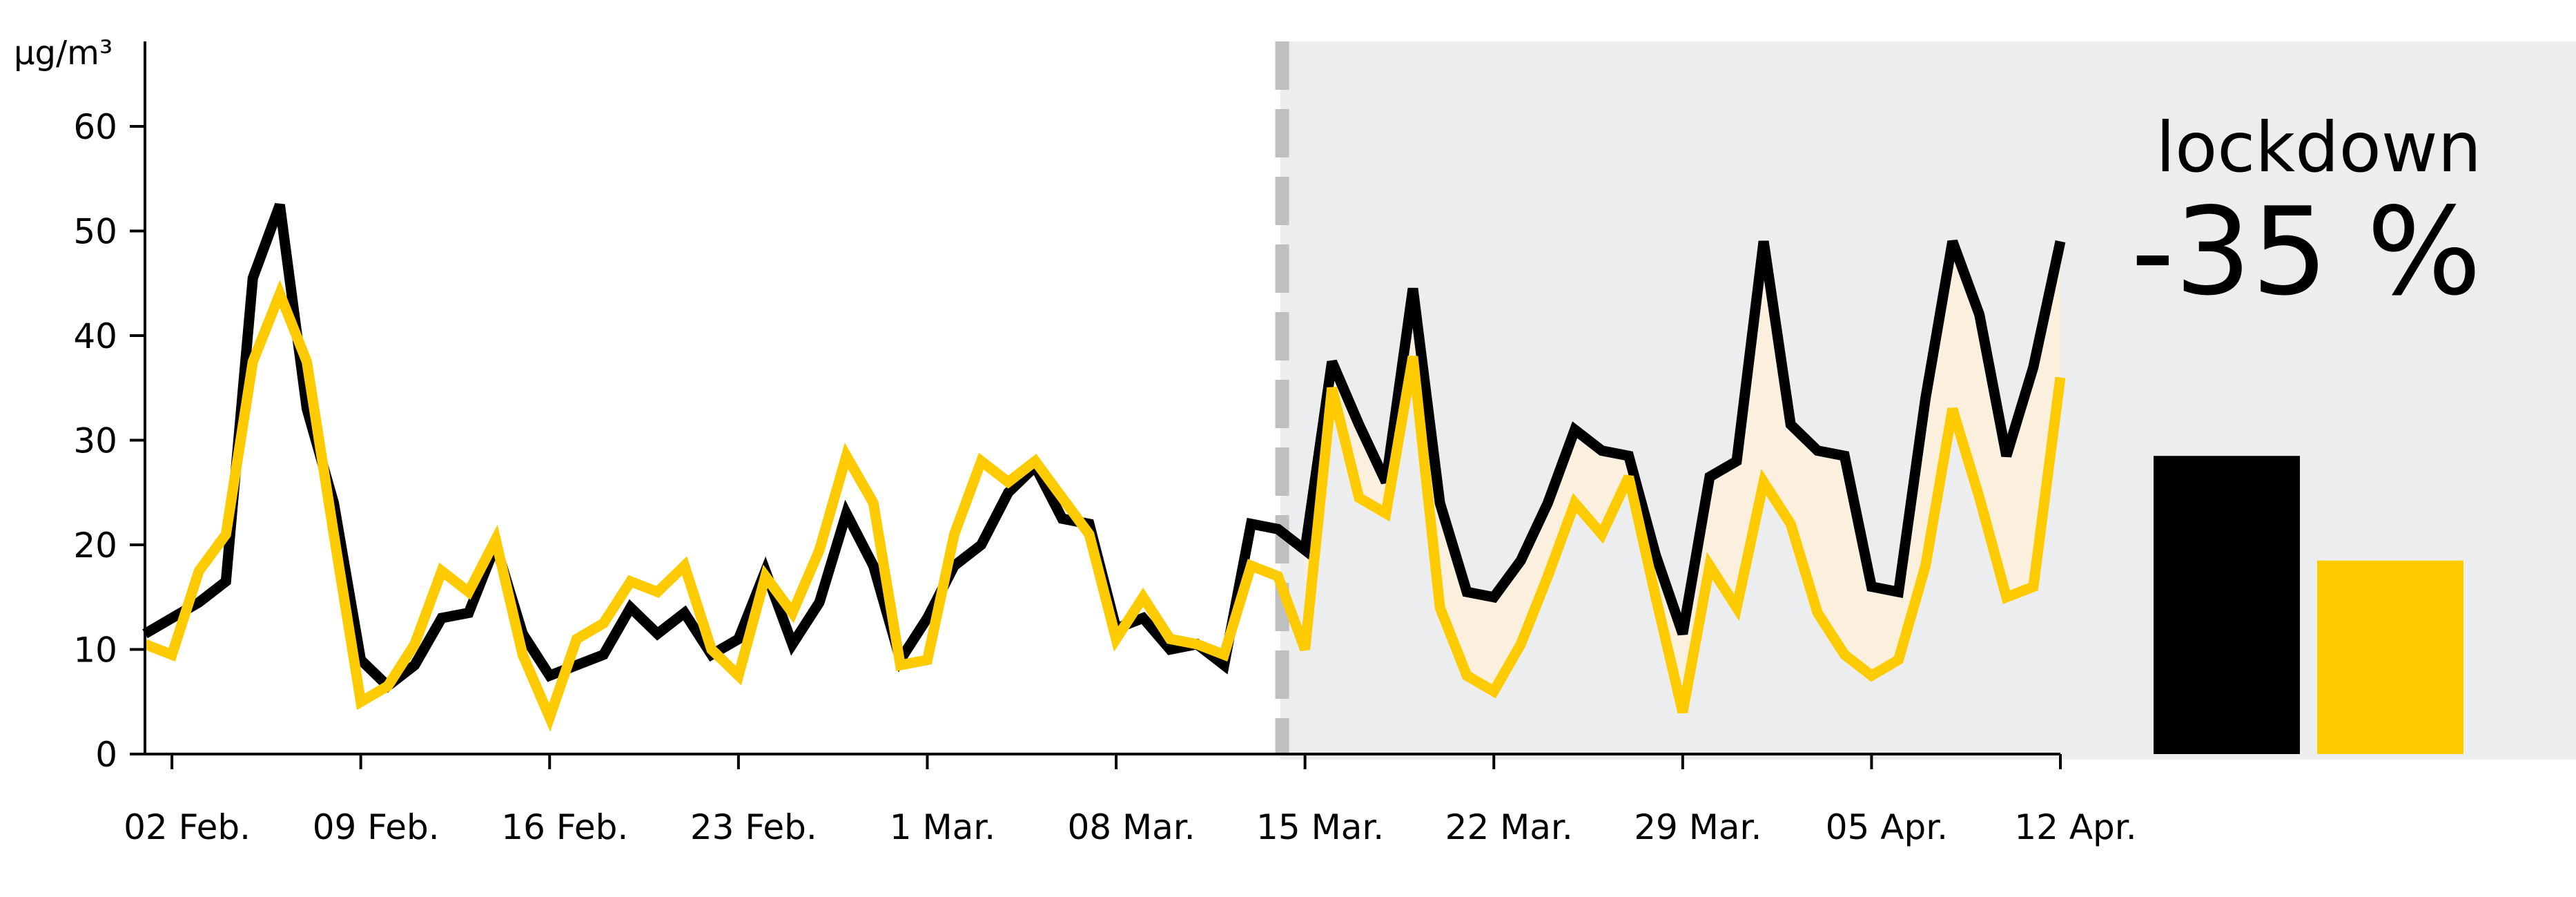 The height and width of the screenshot is (897, 2576). I want to click on lockdown-label: lockdown, so click(2318, 147).